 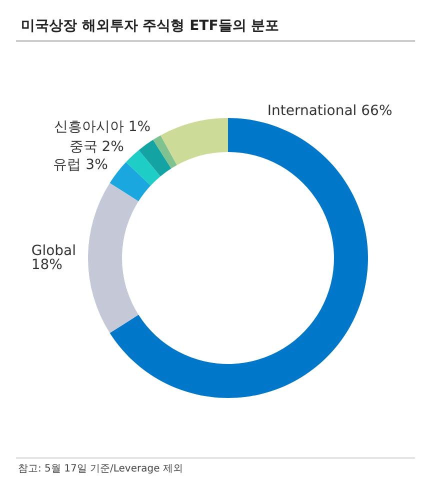 What do you see at coordinates (80, 164) in the screenshot?
I see `slice-label: 유럽 3%` at bounding box center [80, 164].